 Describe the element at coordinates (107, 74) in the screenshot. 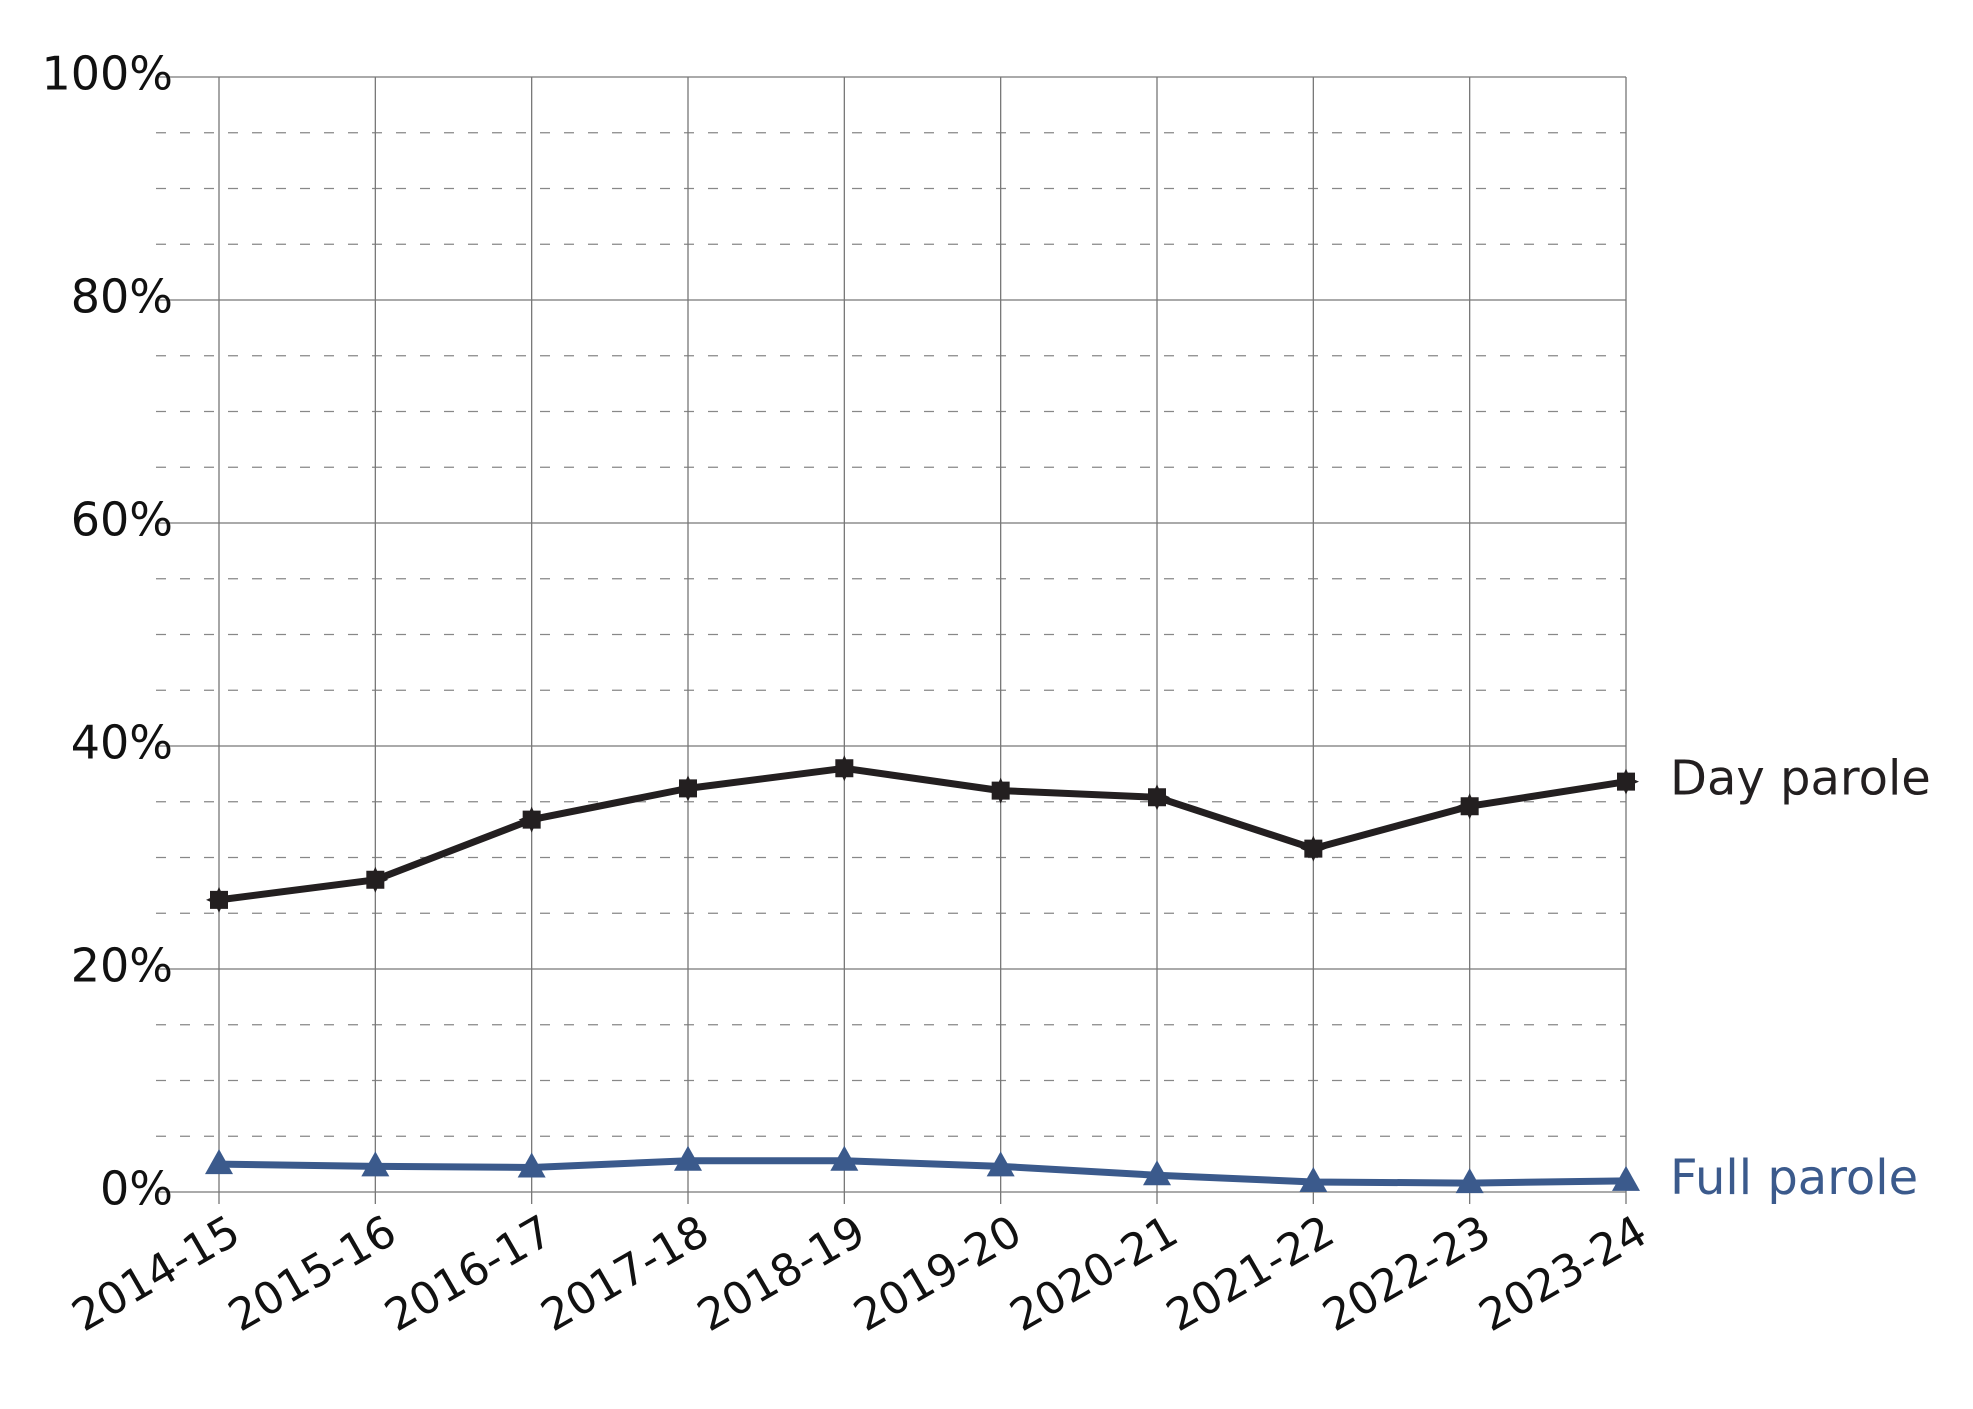

I see `y-tick-label: 100%` at that location.